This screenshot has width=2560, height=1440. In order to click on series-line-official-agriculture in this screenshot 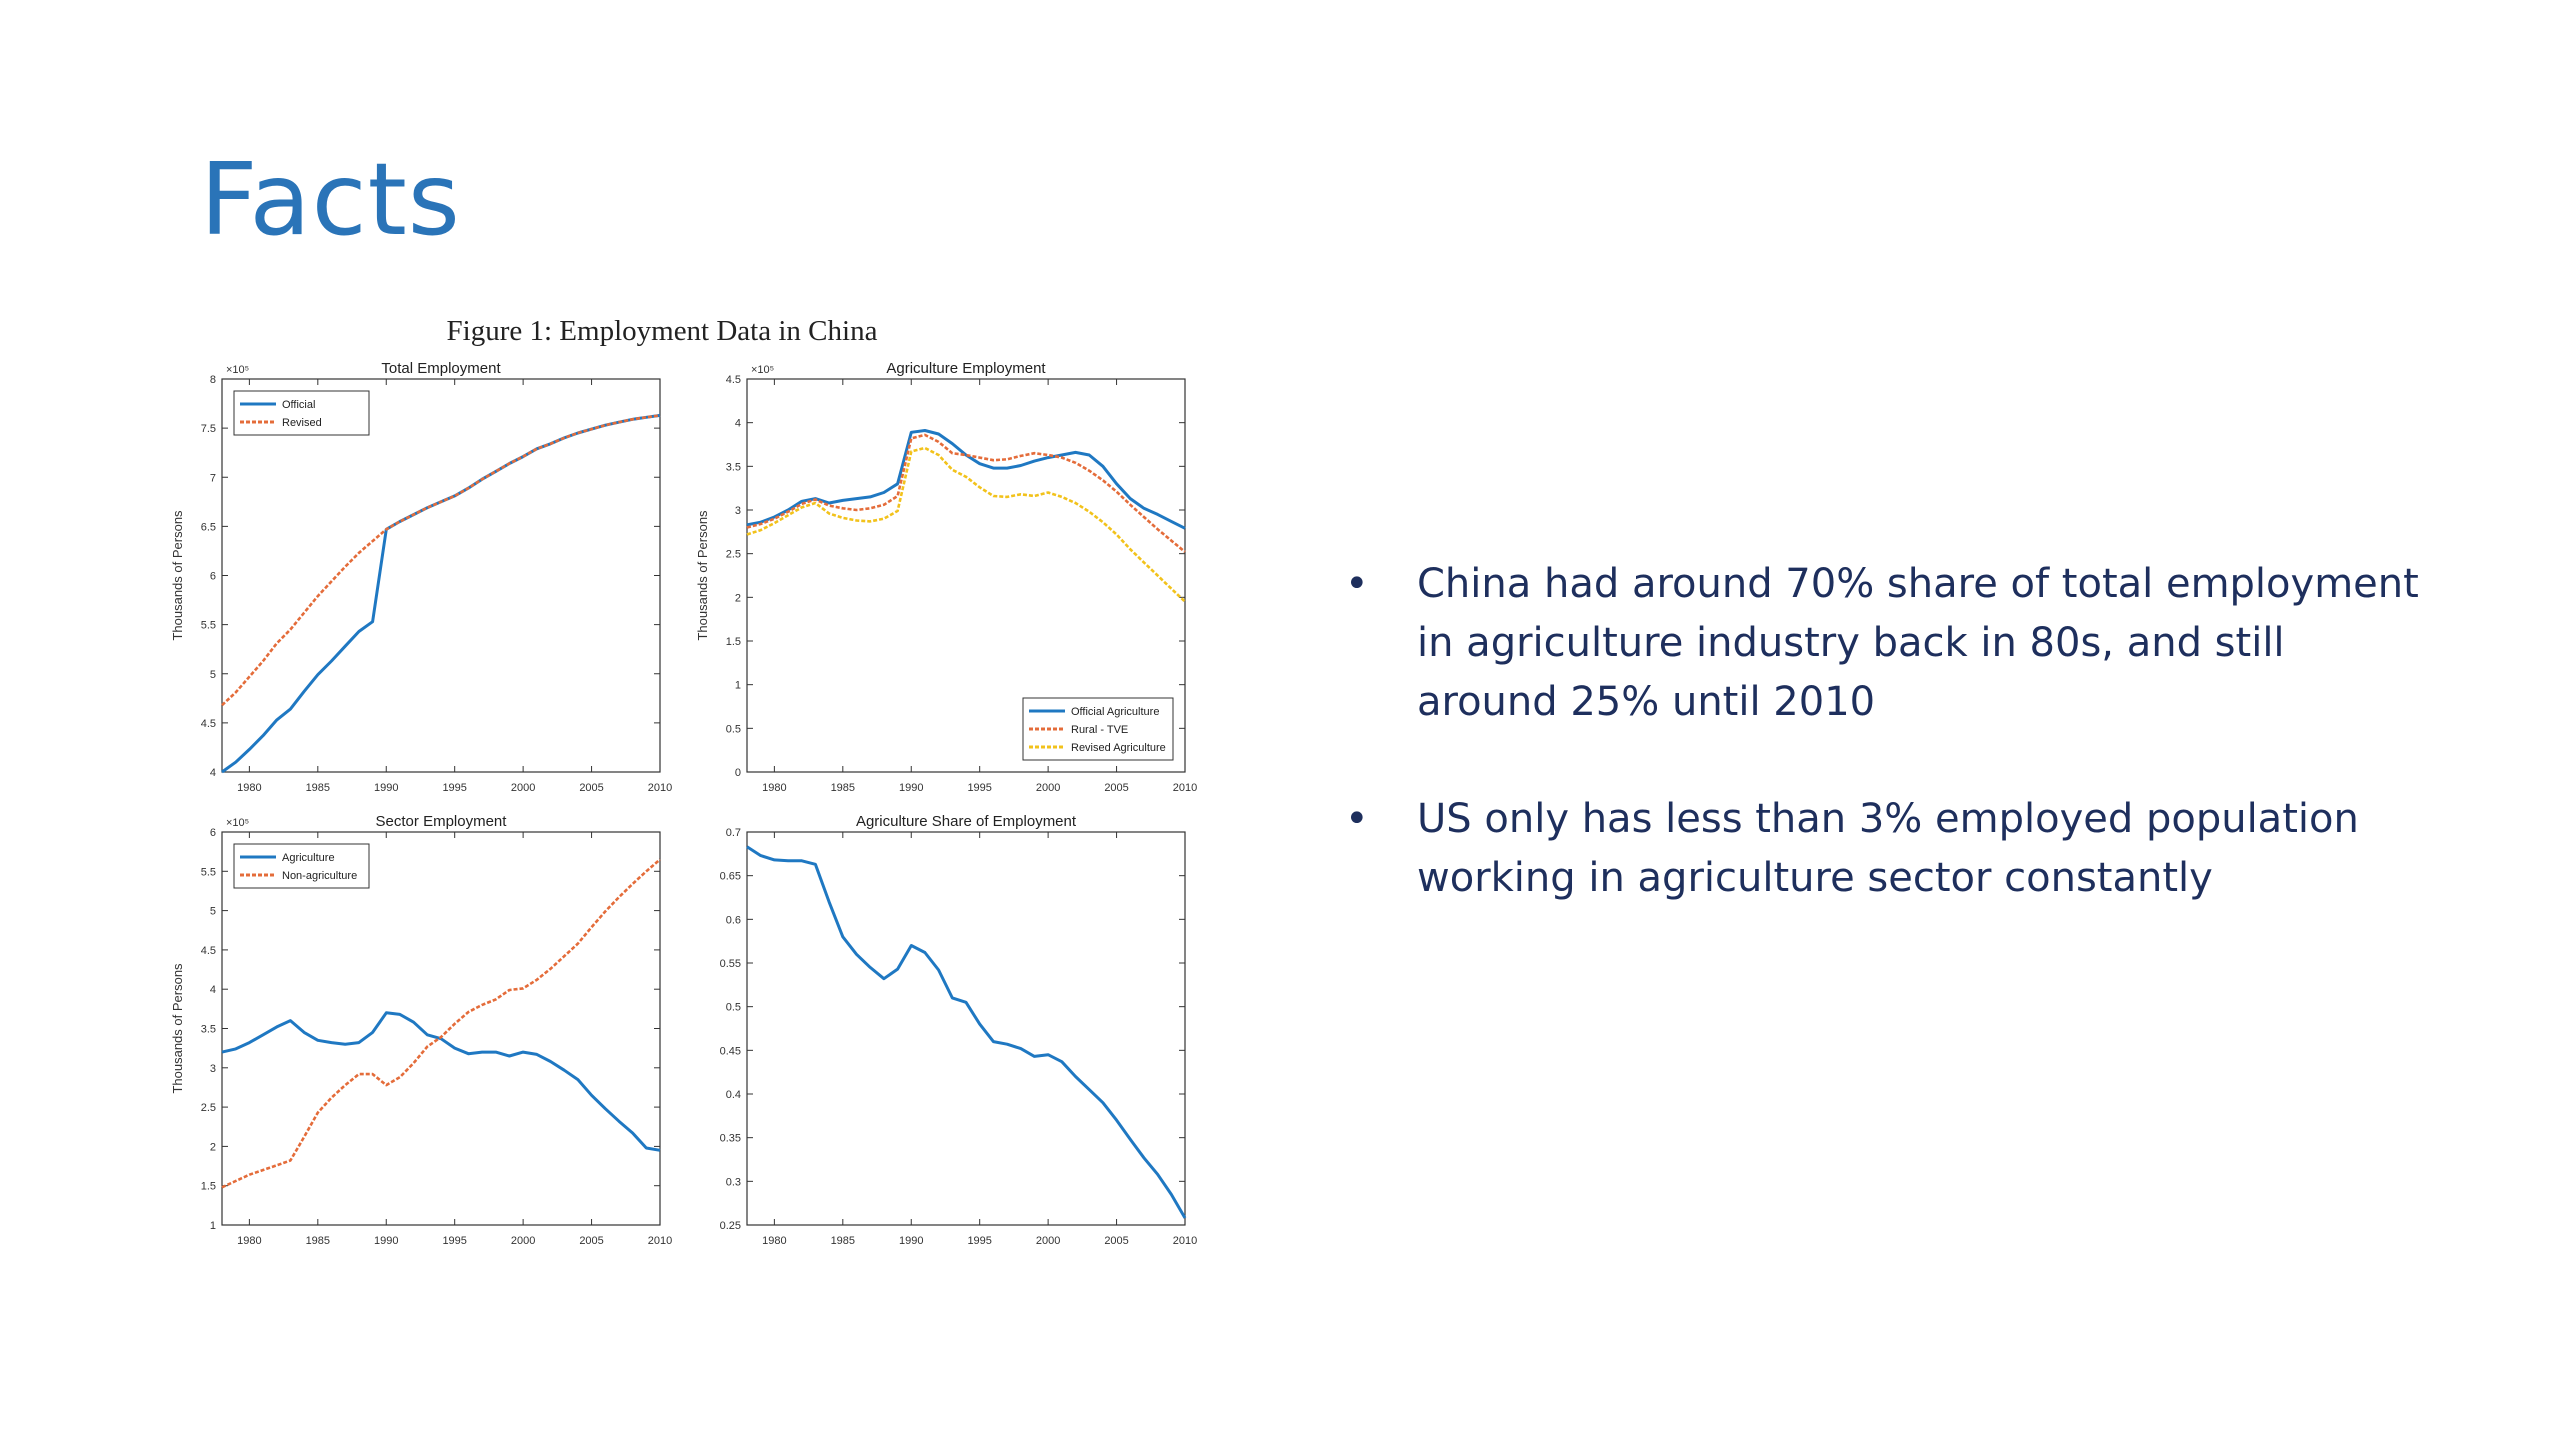, I will do `click(966, 479)`.